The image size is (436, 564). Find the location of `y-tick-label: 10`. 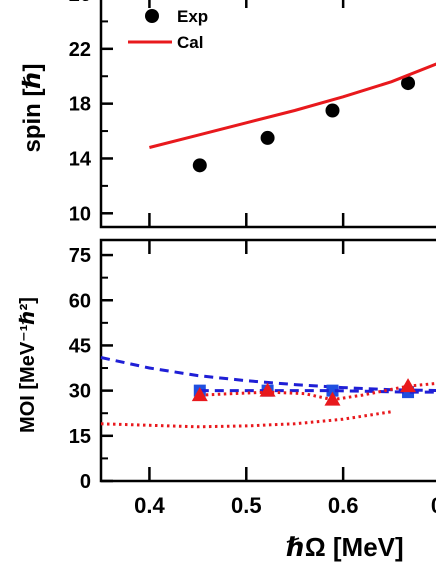

y-tick-label: 10 is located at coordinates (80, 214).